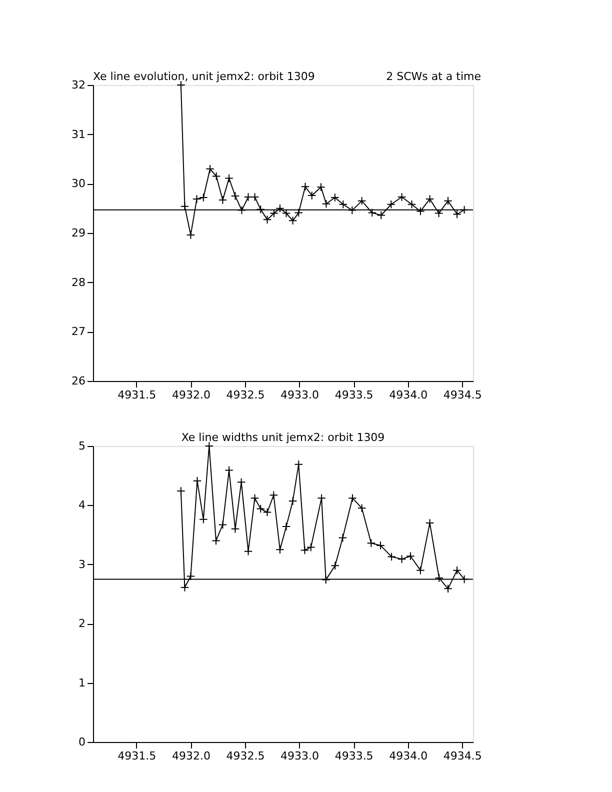 The image size is (612, 792). Describe the element at coordinates (434, 76) in the screenshot. I see `text: 2 SCWs at a time` at that location.